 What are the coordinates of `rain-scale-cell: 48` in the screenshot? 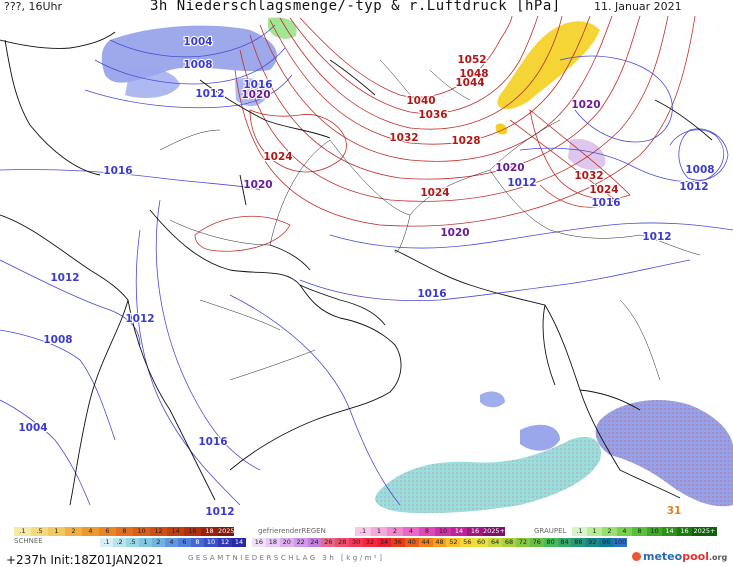 It's located at (439, 542).